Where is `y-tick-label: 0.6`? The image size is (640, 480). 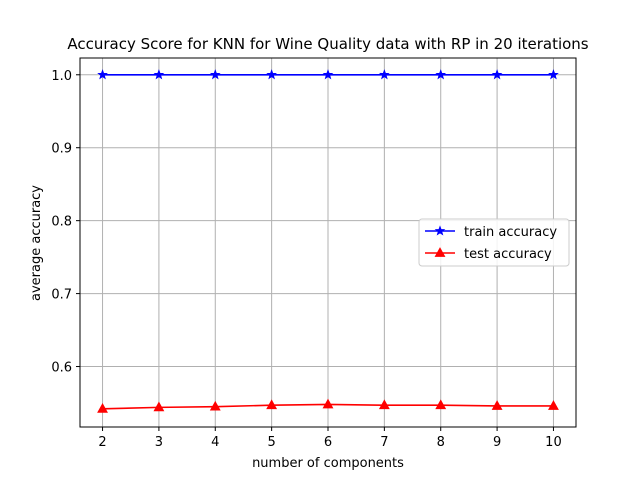 y-tick-label: 0.6 is located at coordinates (61, 368).